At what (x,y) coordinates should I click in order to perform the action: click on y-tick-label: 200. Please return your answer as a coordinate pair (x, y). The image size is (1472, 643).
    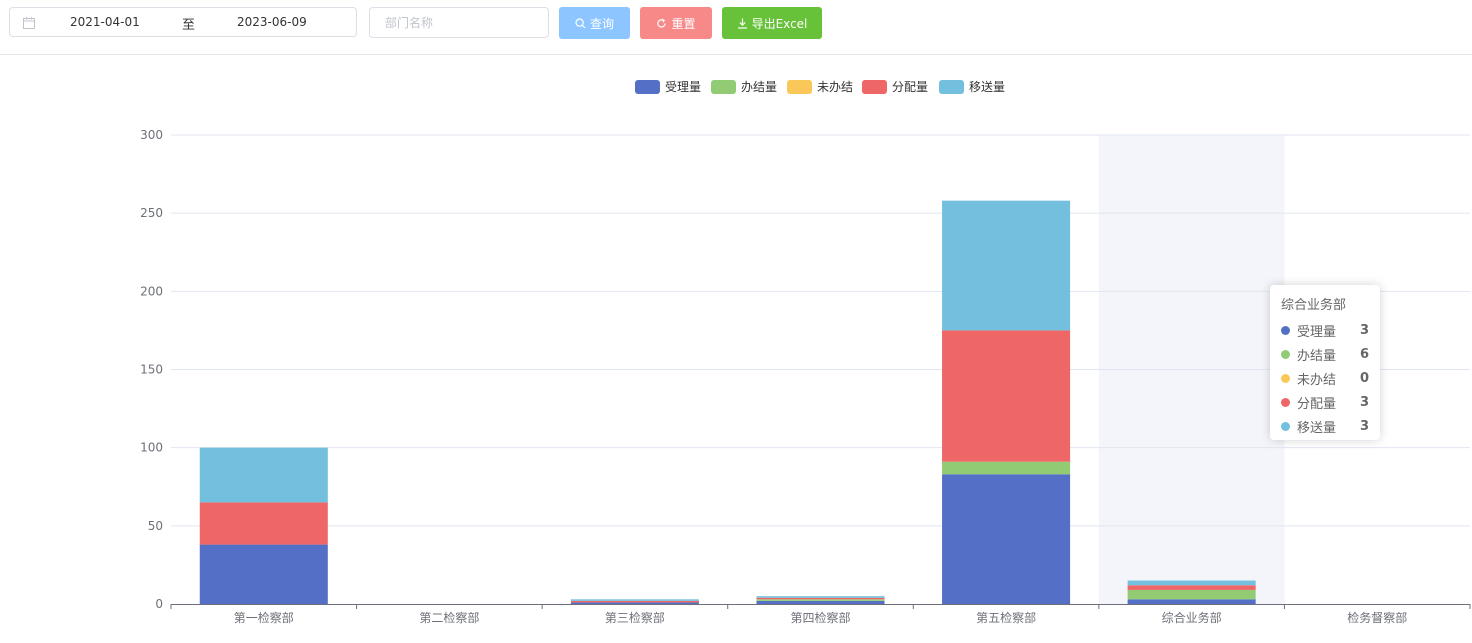
    Looking at the image, I should click on (151, 291).